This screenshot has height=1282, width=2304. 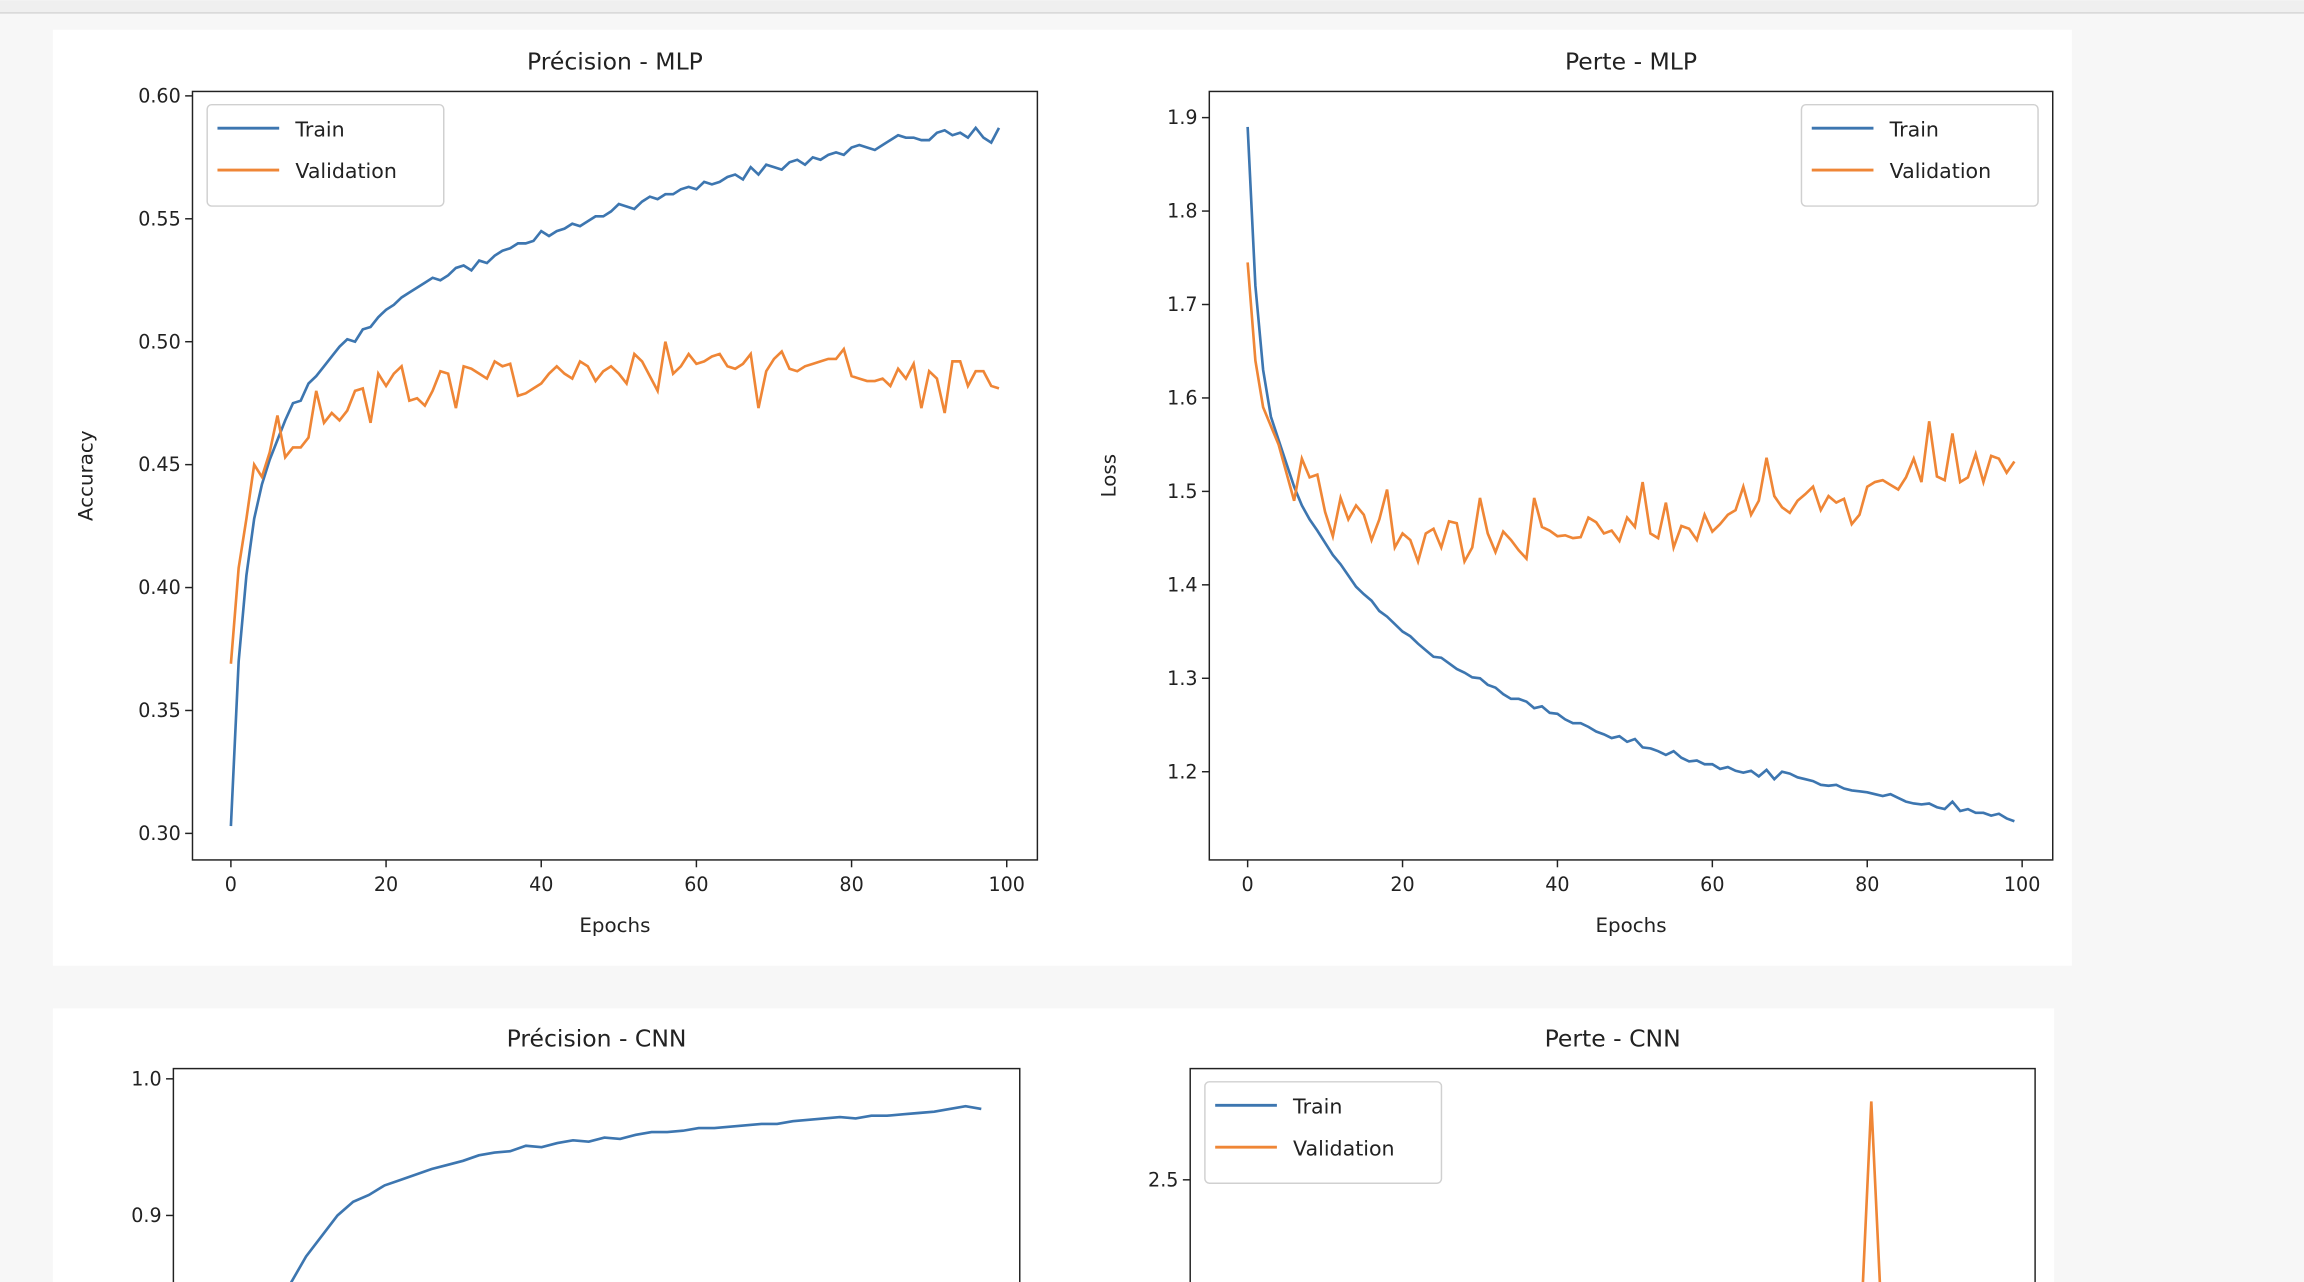 What do you see at coordinates (1182, 678) in the screenshot?
I see `y-tick-label: 1.3` at bounding box center [1182, 678].